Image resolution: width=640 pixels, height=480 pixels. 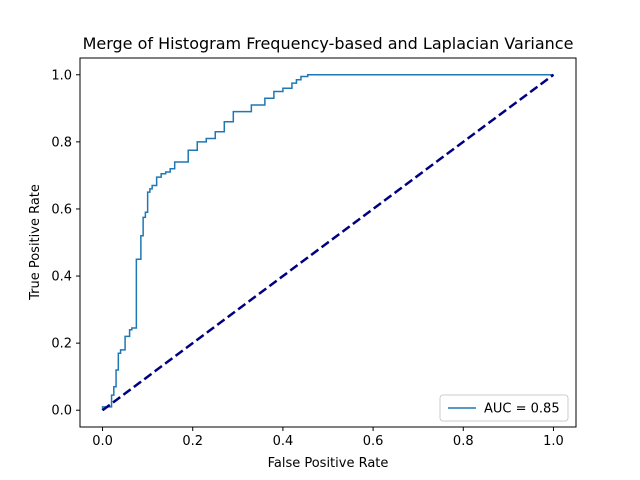 What do you see at coordinates (328, 438) in the screenshot?
I see `x-axis-ticks: 0.0 0.2 0.4 0.6 0.8 1.0` at bounding box center [328, 438].